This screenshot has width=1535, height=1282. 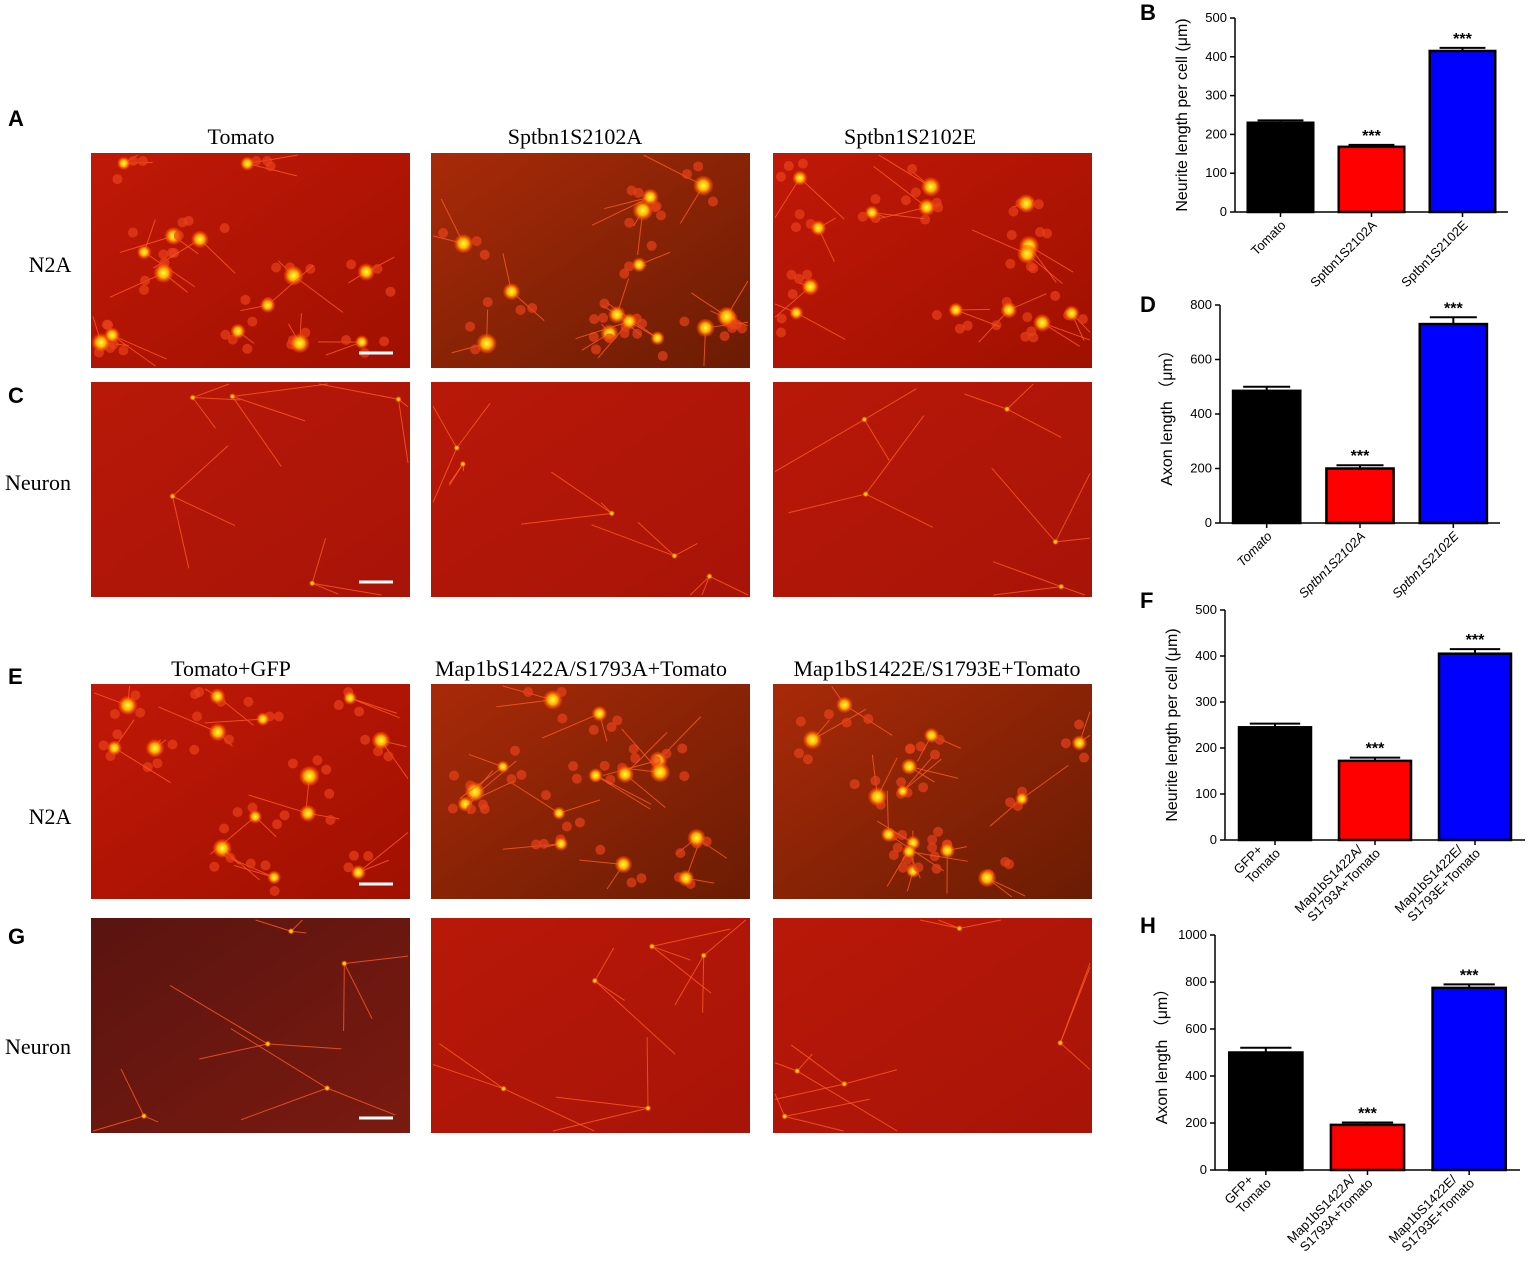 I want to click on y-axis-label: Neurite length per cell (μm), so click(x=1172, y=724).